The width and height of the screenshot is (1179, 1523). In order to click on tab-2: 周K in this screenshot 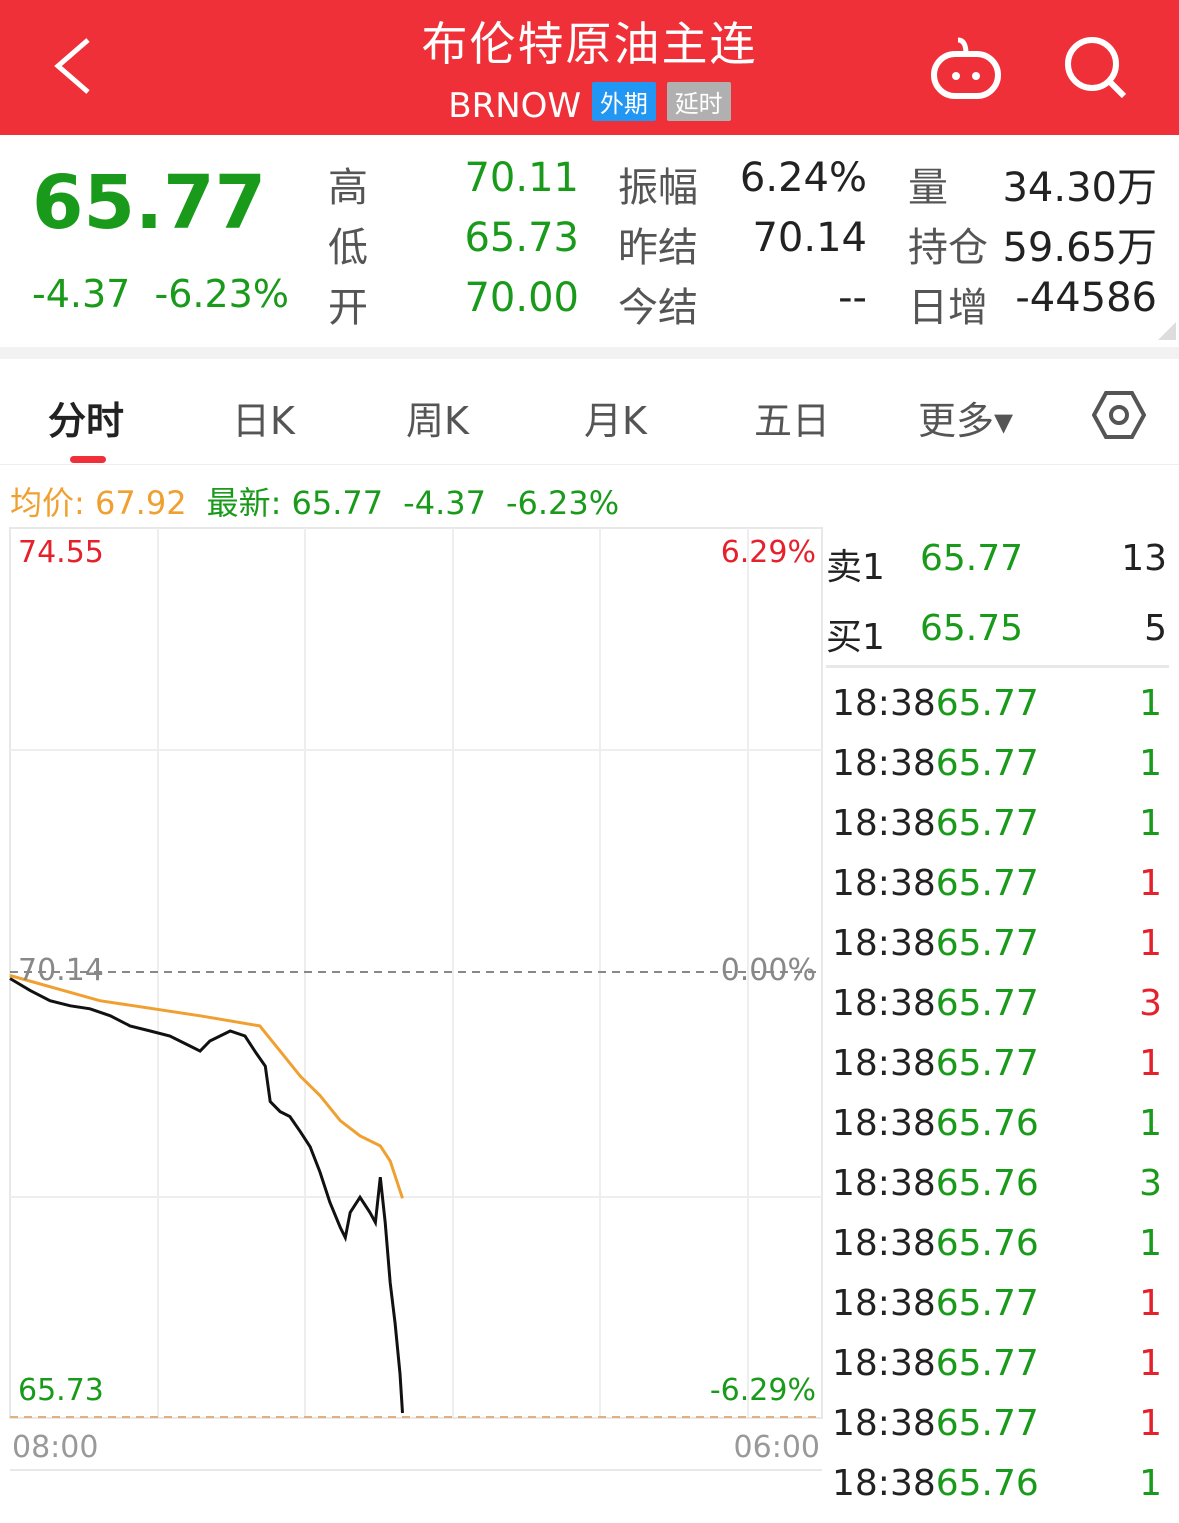, I will do `click(437, 421)`.